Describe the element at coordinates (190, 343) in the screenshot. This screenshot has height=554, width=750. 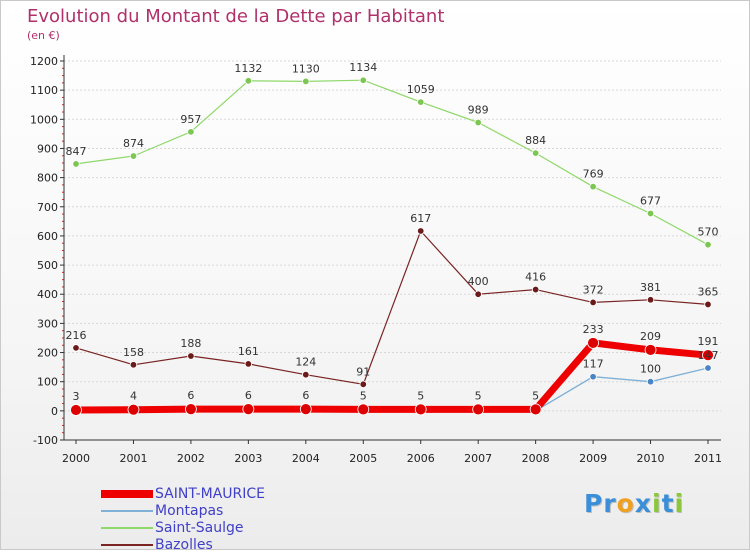
I see `data-label: 188` at that location.